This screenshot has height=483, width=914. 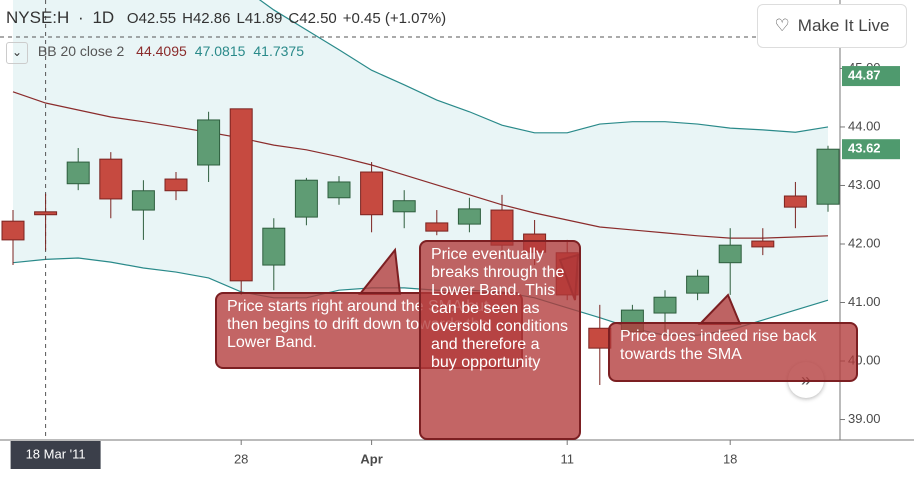 I want to click on button-label: Make It Live, so click(x=843, y=25).